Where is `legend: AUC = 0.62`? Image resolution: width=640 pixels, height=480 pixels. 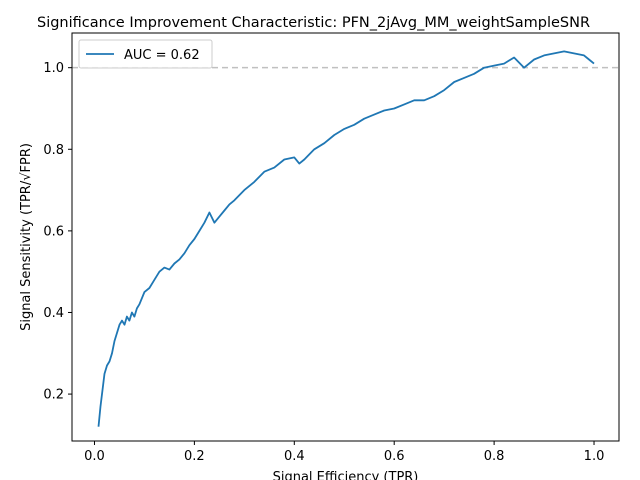 legend: AUC = 0.62 is located at coordinates (145, 54).